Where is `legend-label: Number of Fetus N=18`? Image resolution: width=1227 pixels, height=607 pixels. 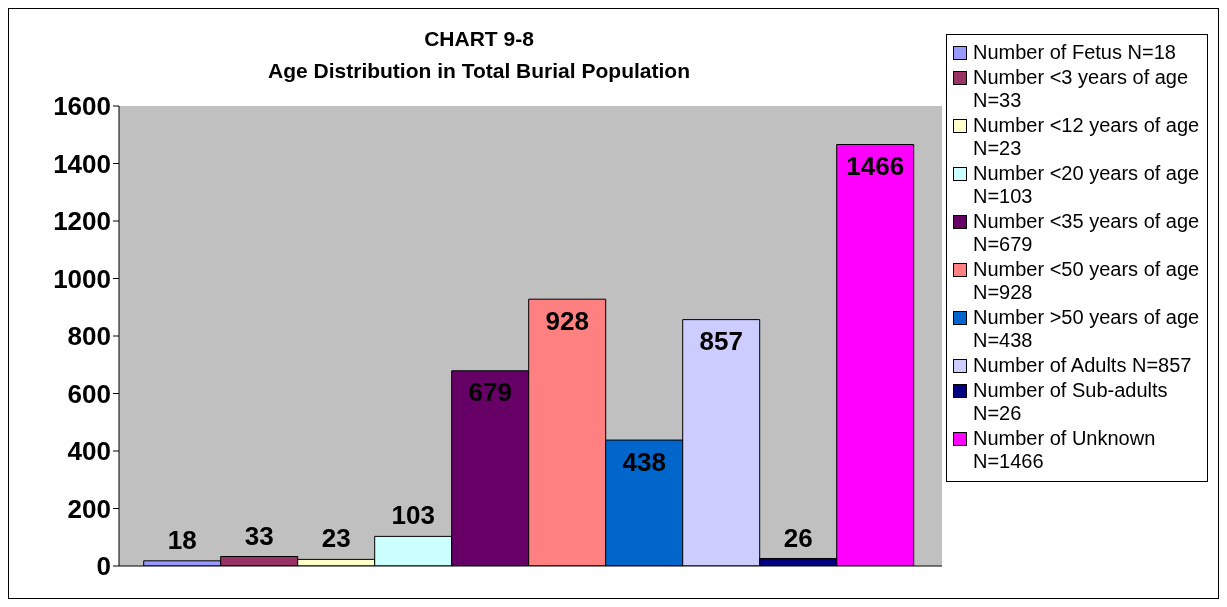
legend-label: Number of Fetus N=18 is located at coordinates (1074, 52).